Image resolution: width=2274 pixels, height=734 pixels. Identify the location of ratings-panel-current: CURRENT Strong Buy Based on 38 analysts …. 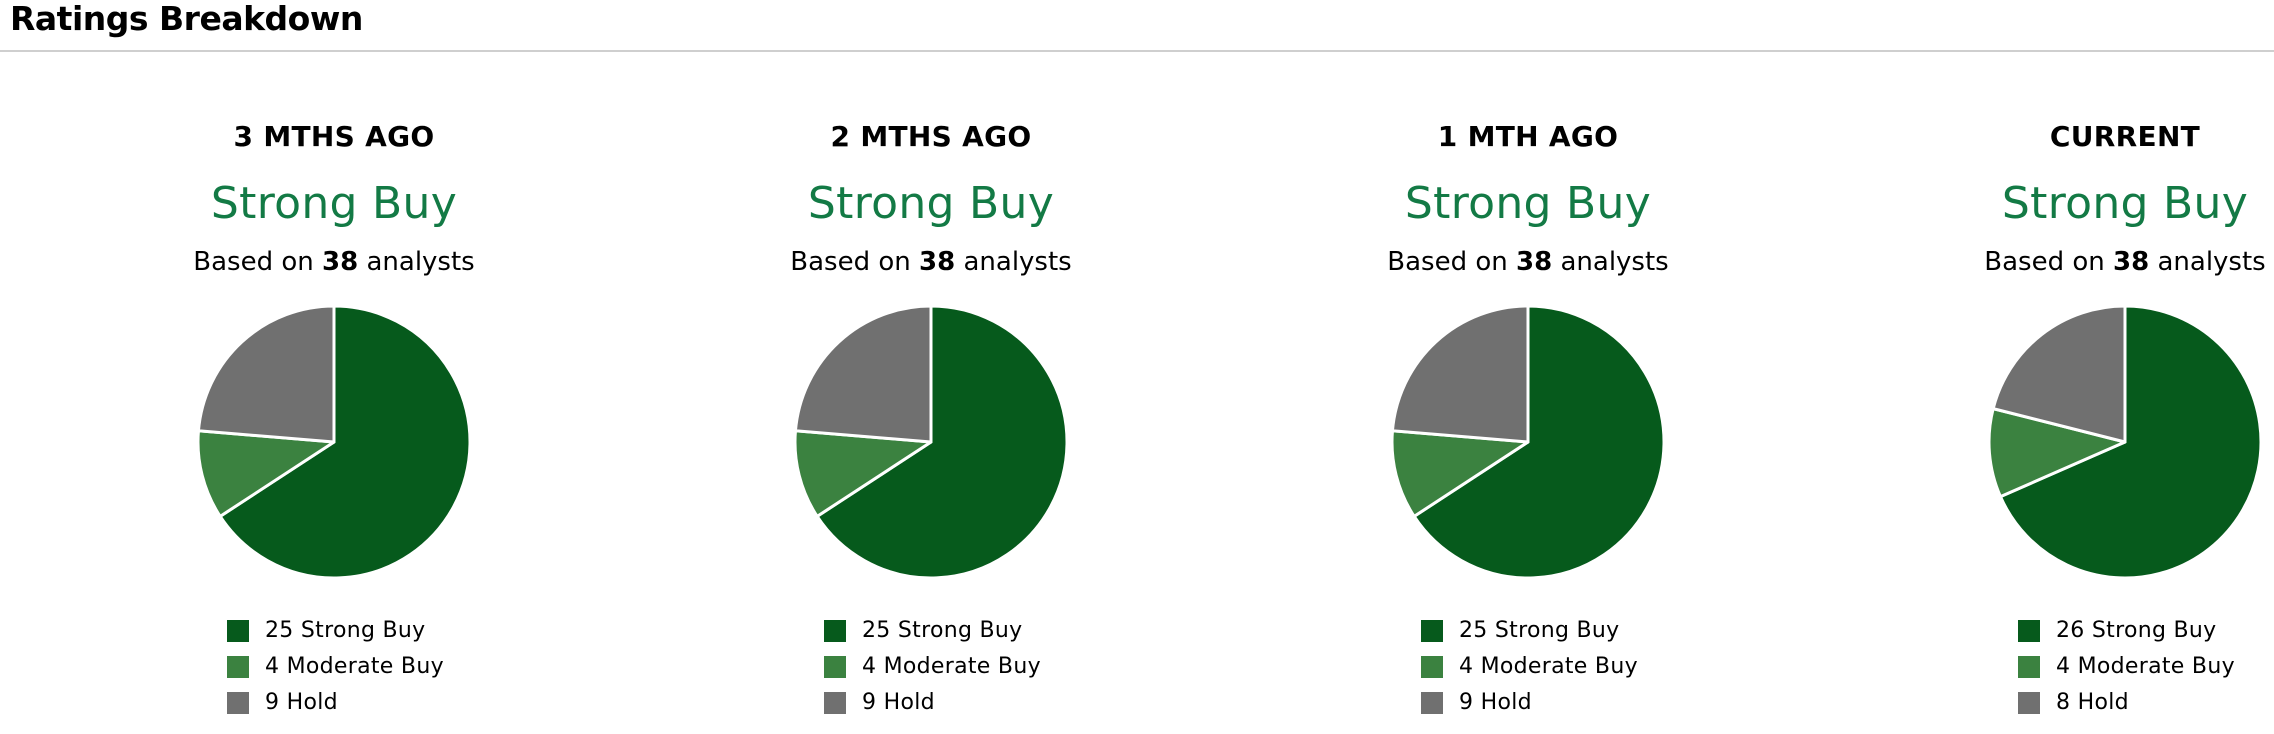
(2079, 415).